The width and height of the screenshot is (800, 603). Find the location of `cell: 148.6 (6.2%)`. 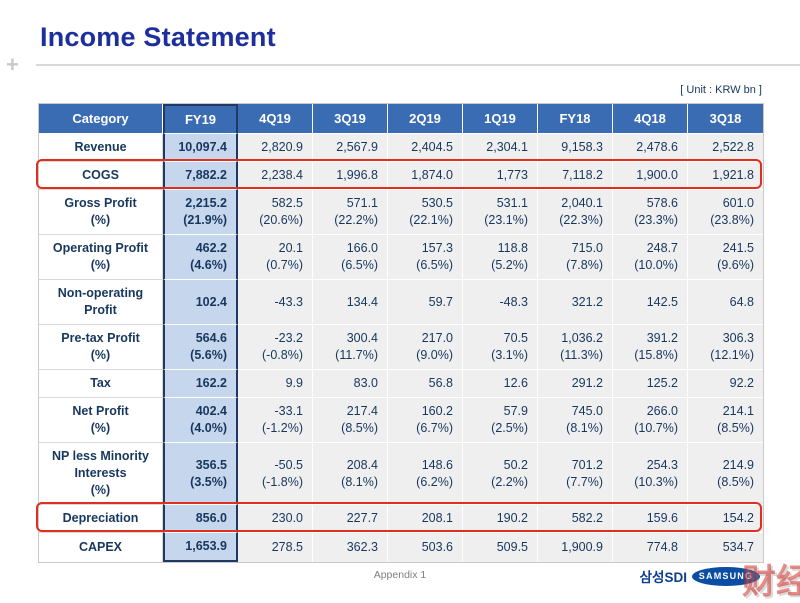

cell: 148.6 (6.2%) is located at coordinates (425, 474).